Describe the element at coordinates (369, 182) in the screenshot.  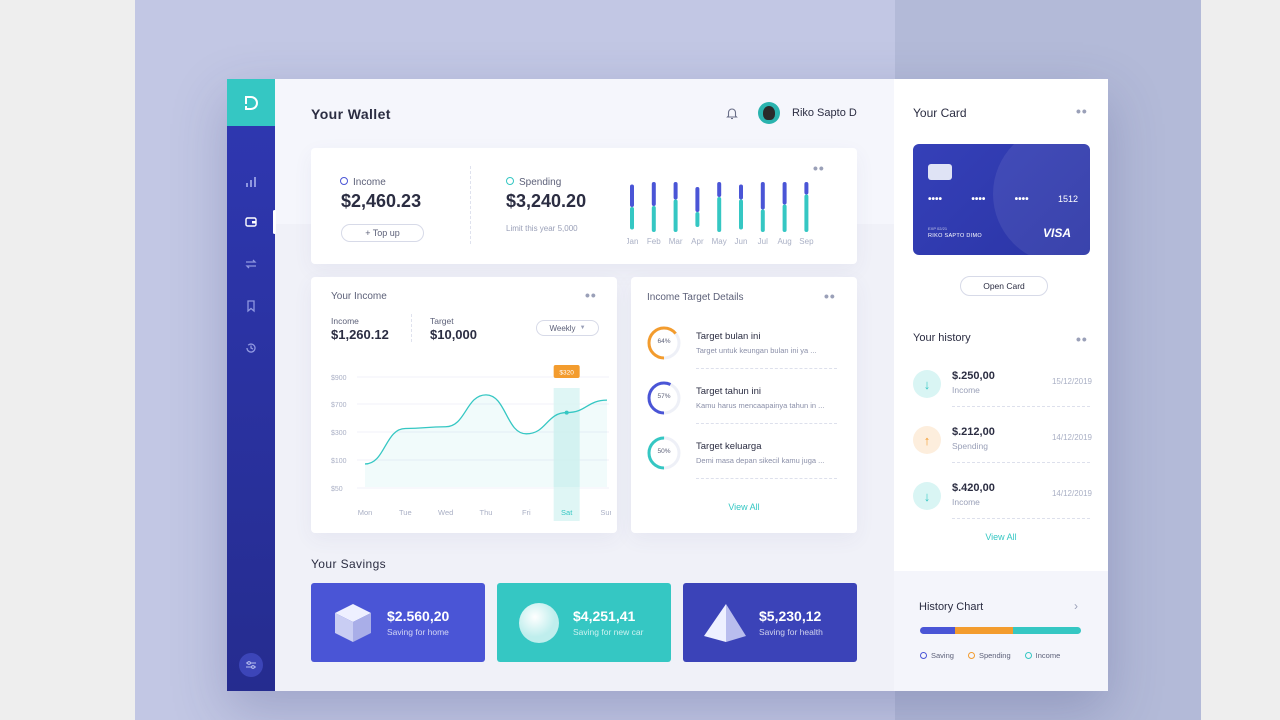
I see `income-label: Income` at that location.